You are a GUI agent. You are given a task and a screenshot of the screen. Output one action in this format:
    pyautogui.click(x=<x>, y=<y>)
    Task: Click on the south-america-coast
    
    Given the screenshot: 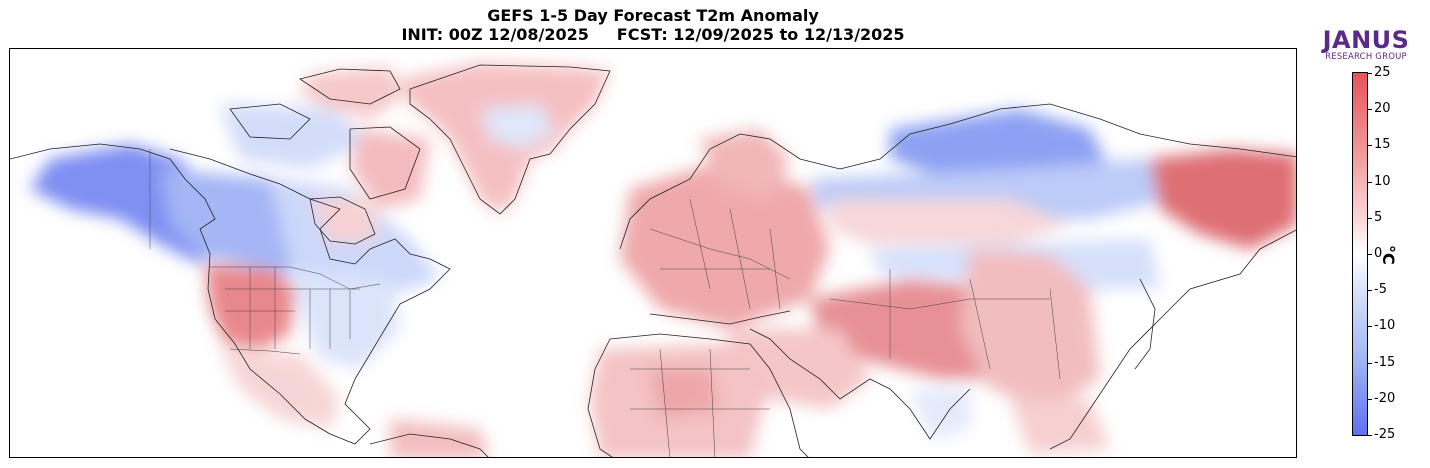 What is the action you would take?
    pyautogui.click(x=429, y=445)
    